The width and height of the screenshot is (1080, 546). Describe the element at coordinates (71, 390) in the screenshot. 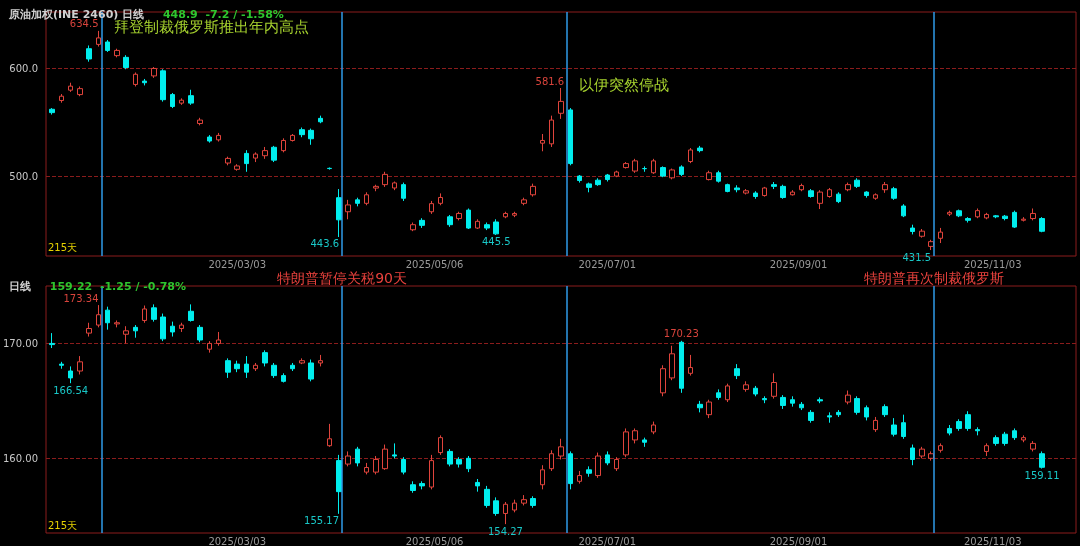

I see `annotation: 166.54` at that location.